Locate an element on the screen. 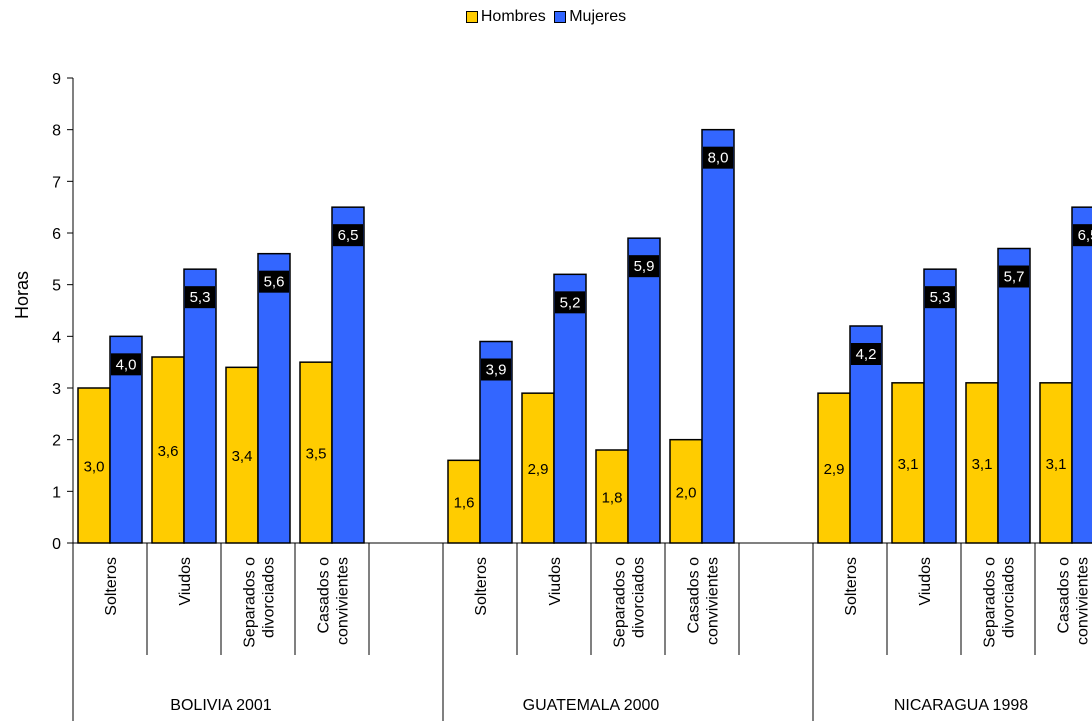 The image size is (1092, 721). y-tick-label: 9 is located at coordinates (56, 79).